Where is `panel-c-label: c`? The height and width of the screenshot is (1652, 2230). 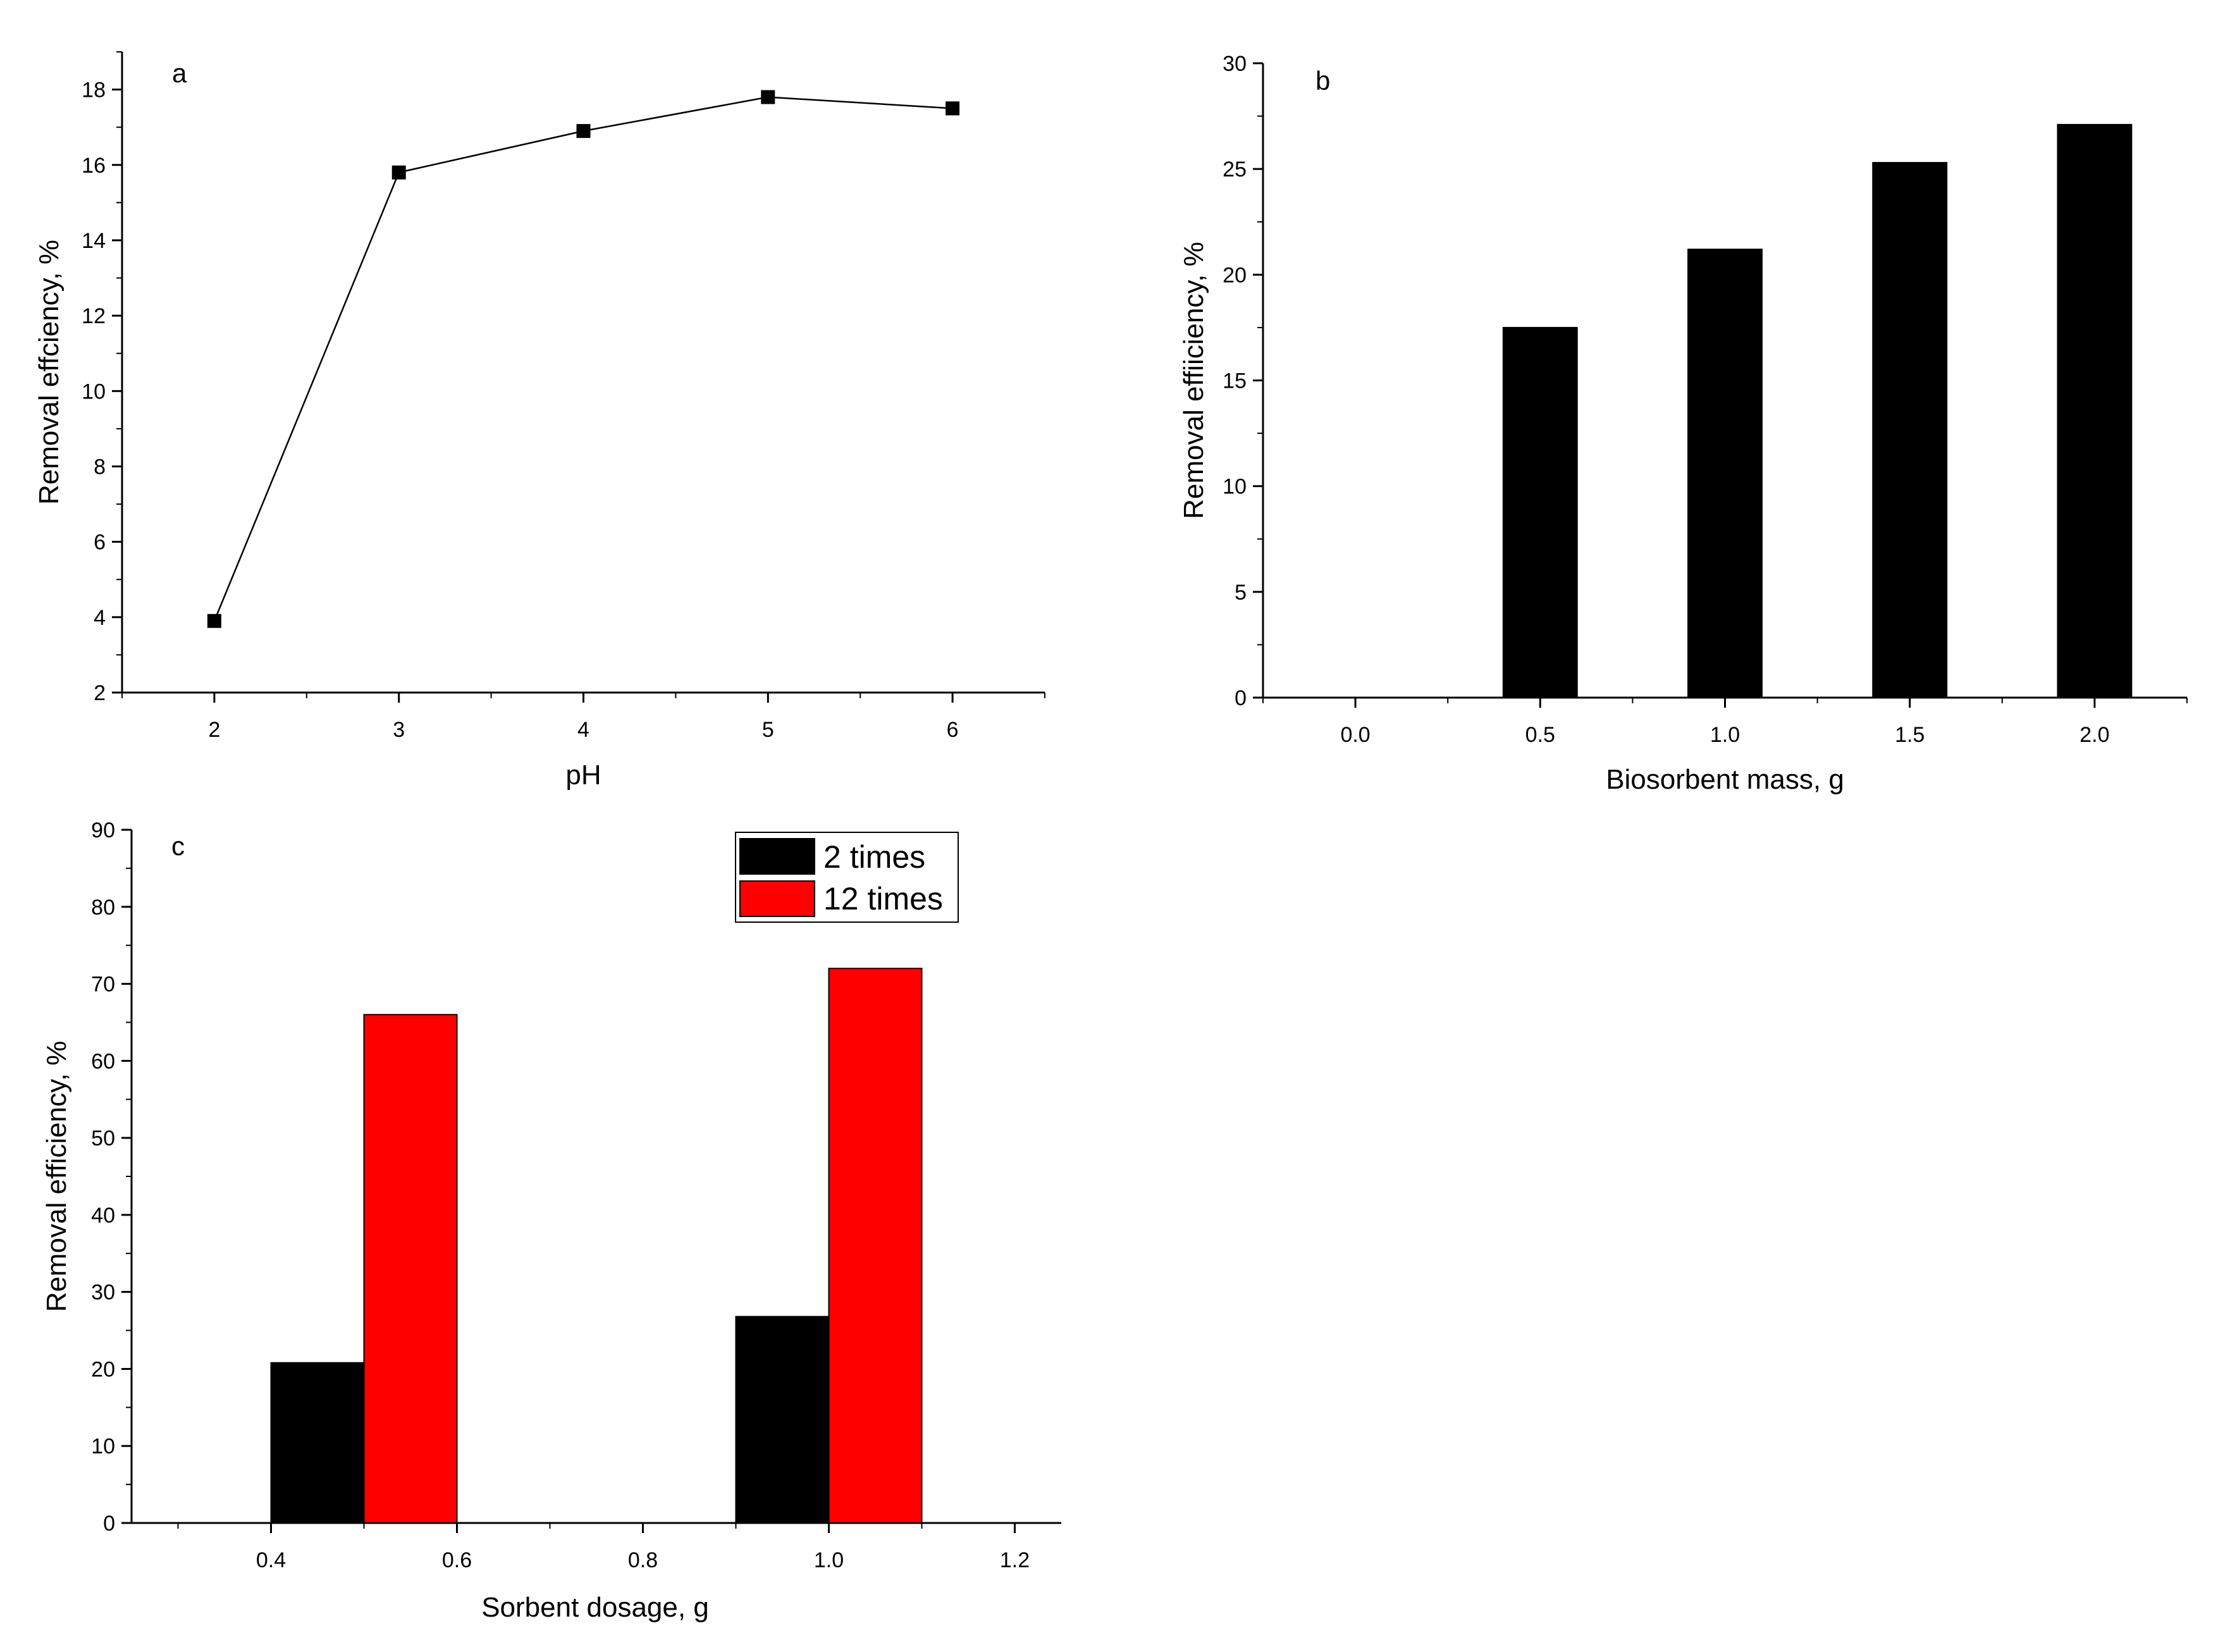 panel-c-label: c is located at coordinates (178, 846).